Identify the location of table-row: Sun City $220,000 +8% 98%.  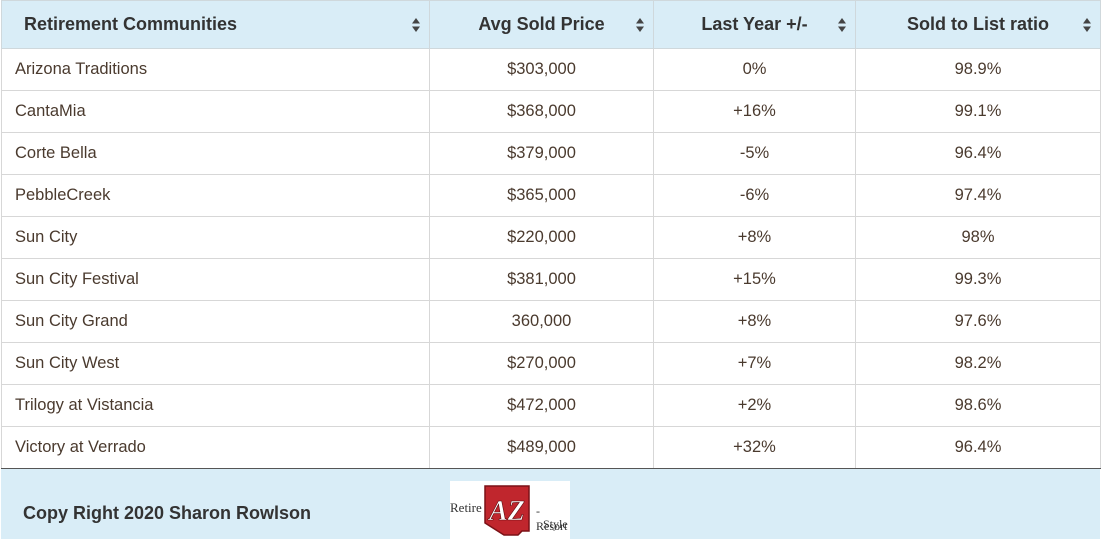
(551, 237).